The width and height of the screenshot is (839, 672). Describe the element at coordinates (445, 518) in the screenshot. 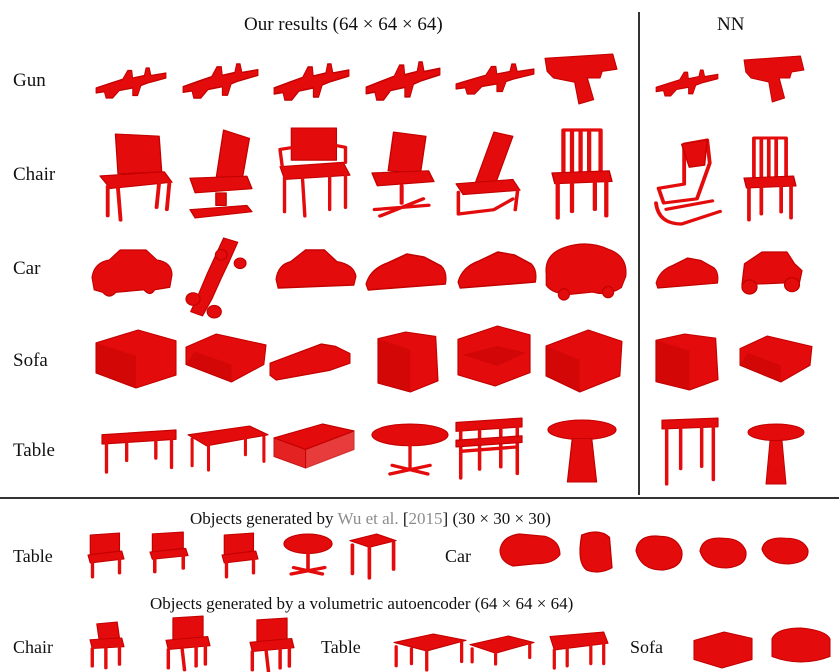

I see `wu-caption-bracket-close: ]` at that location.